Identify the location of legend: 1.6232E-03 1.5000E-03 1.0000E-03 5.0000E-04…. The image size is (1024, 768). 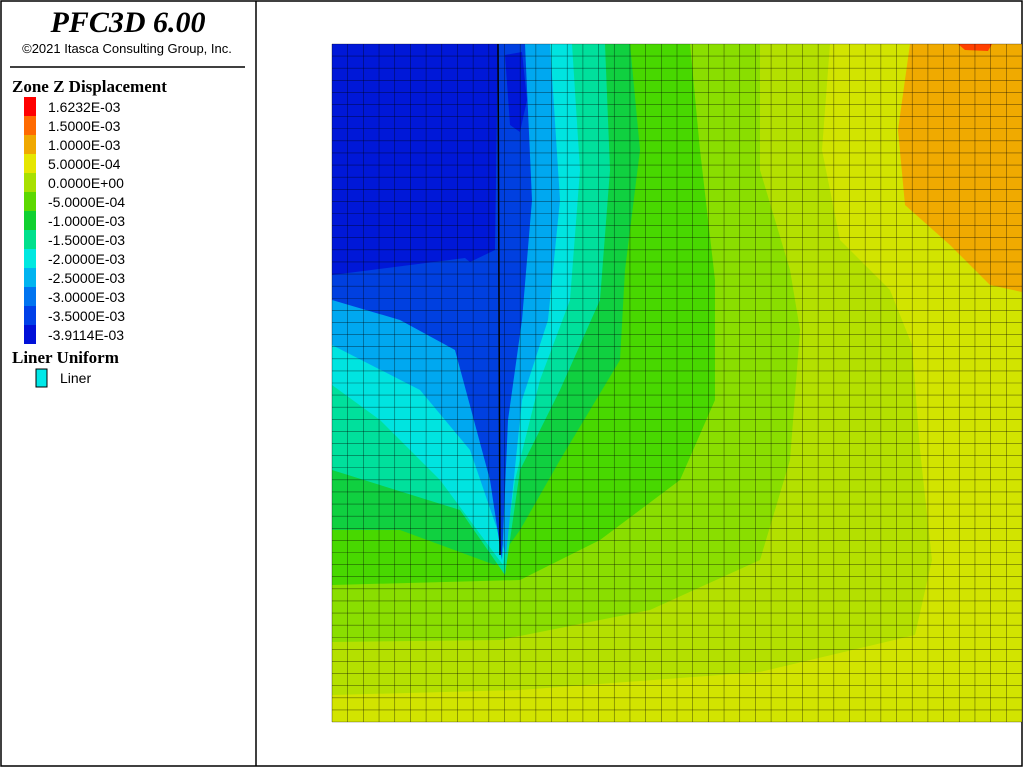
(74, 220).